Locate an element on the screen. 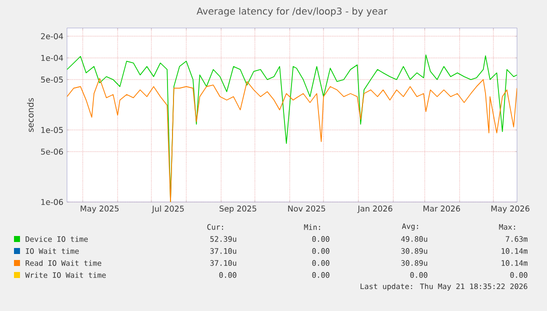 The image size is (547, 311). chart-title: Average latency for /dev/loop3 - by year is located at coordinates (292, 12).